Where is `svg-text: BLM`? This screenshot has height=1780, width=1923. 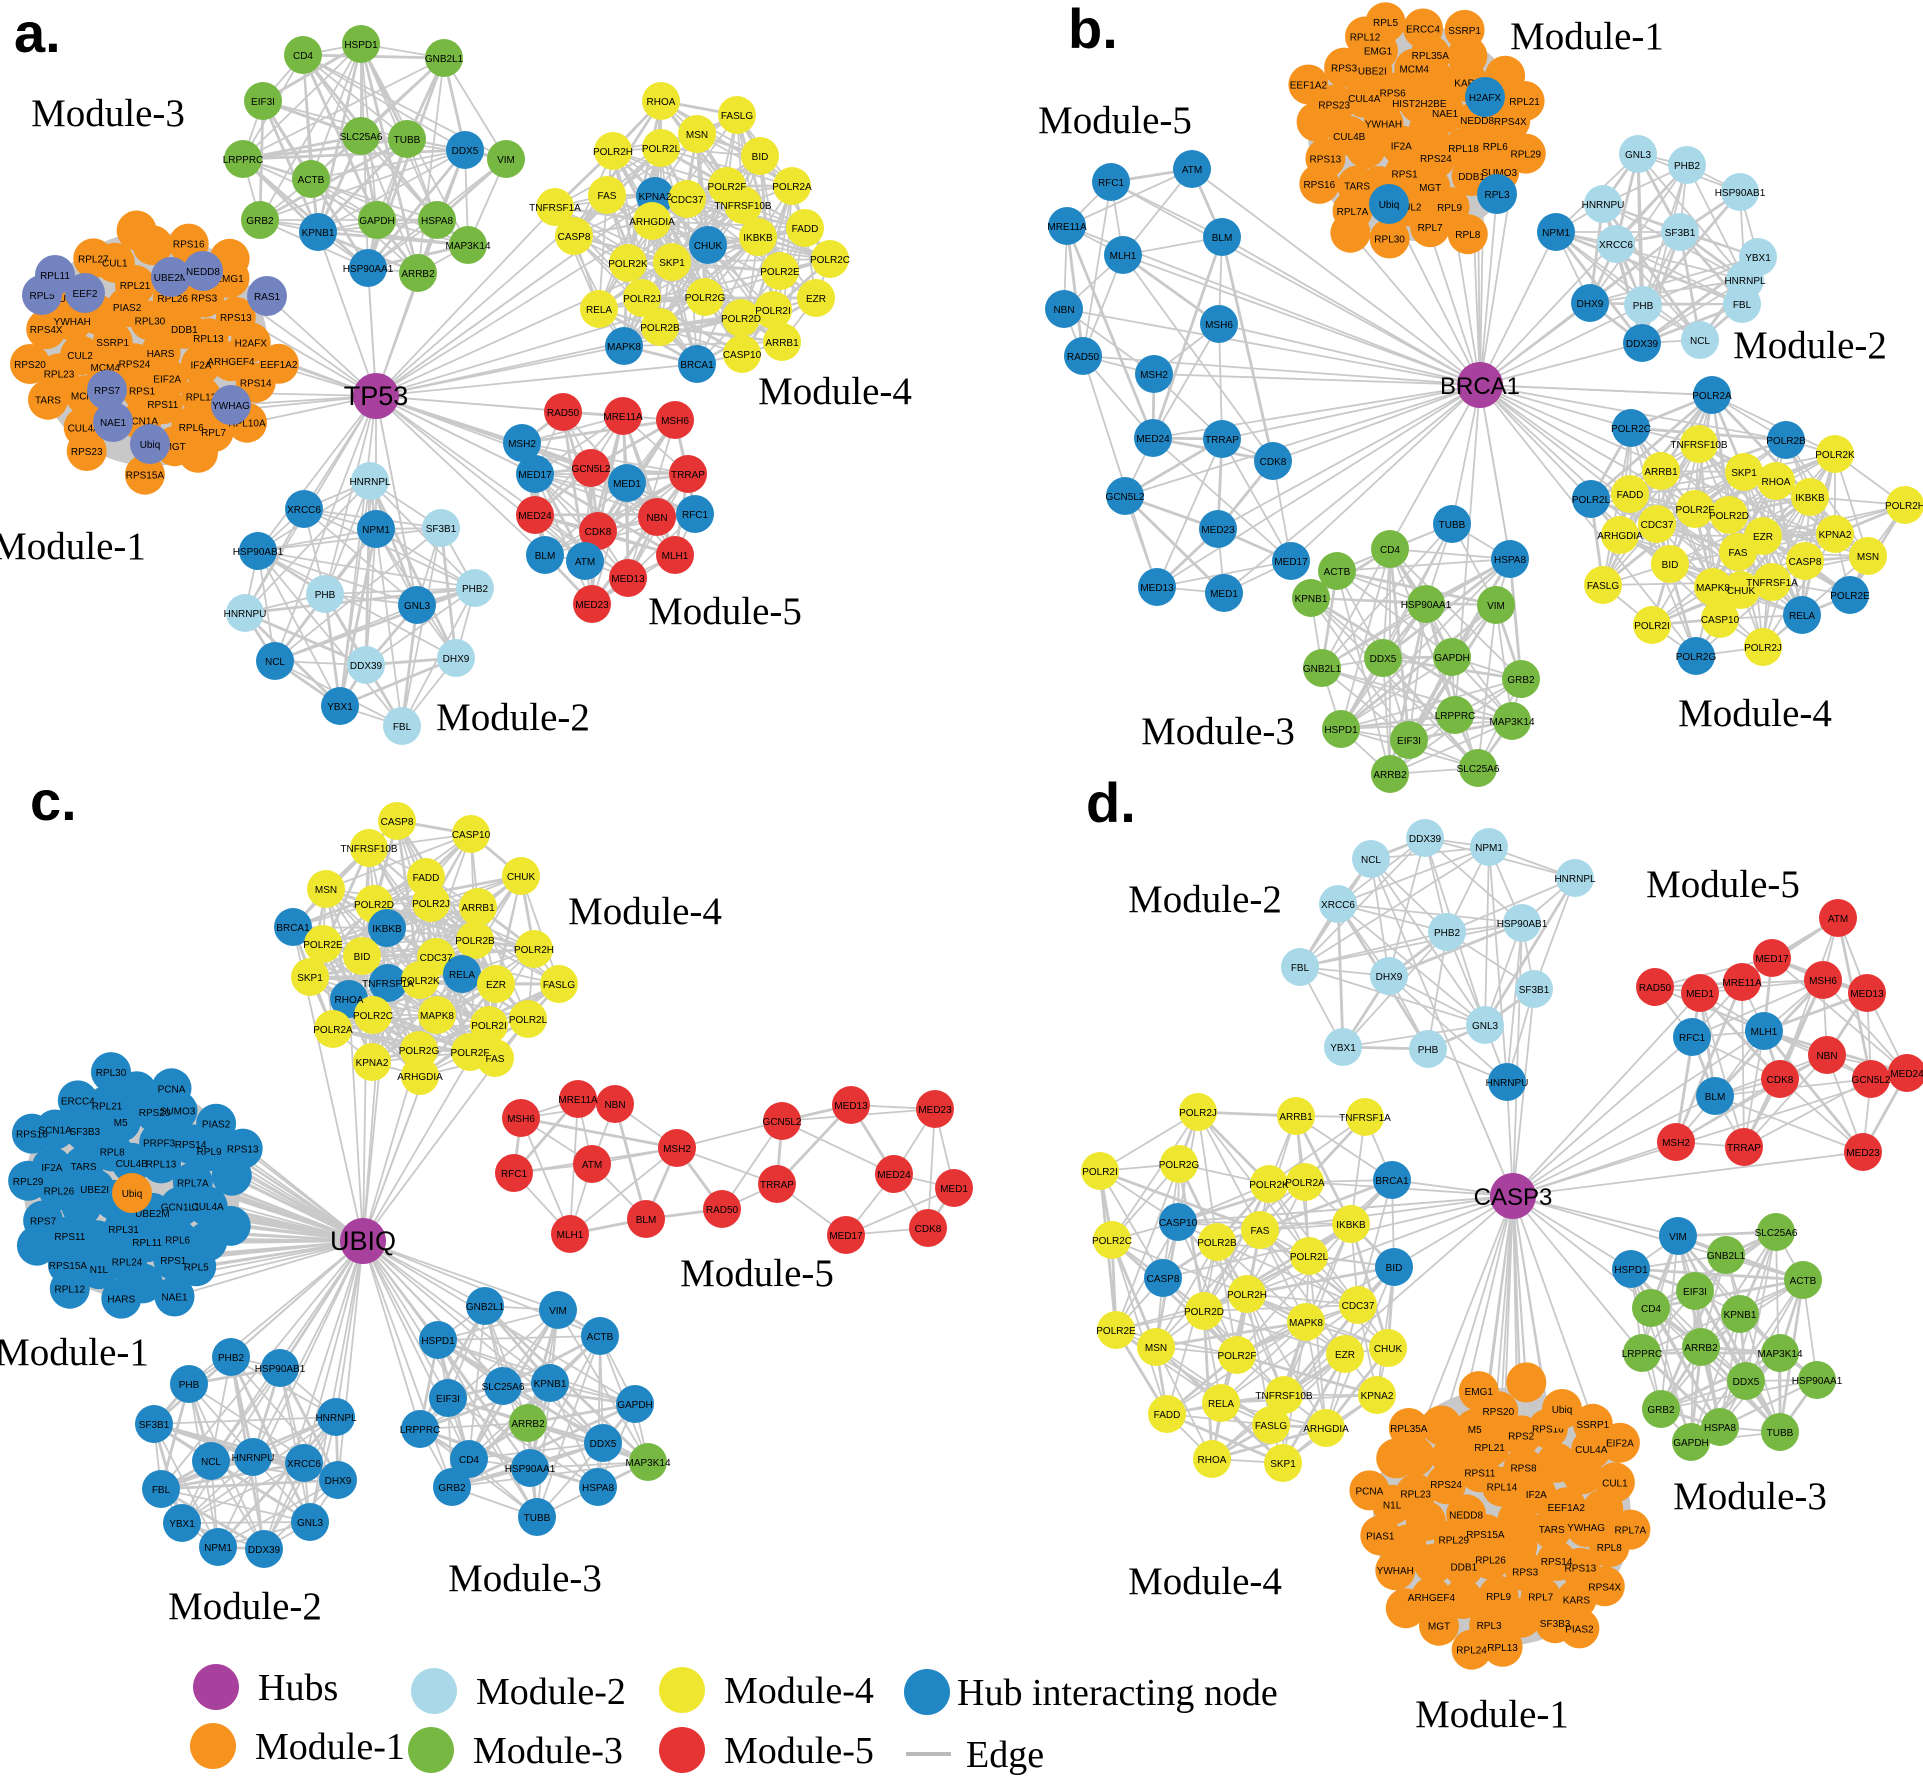 svg-text: BLM is located at coordinates (646, 1220).